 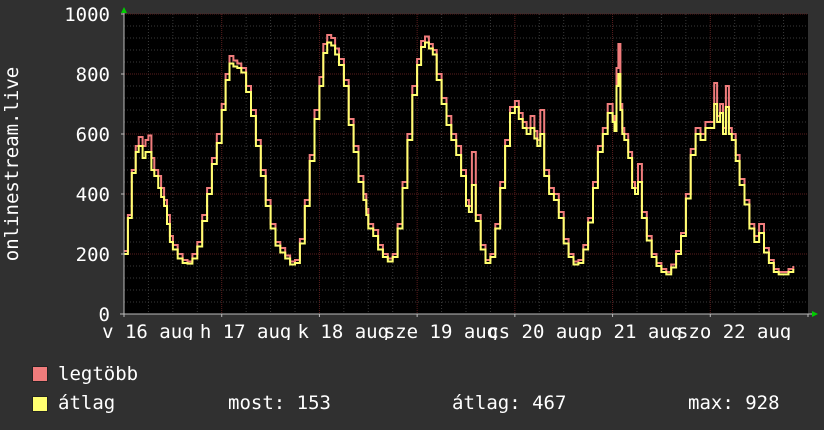 I want to click on x-axis-arrow, so click(x=815, y=314).